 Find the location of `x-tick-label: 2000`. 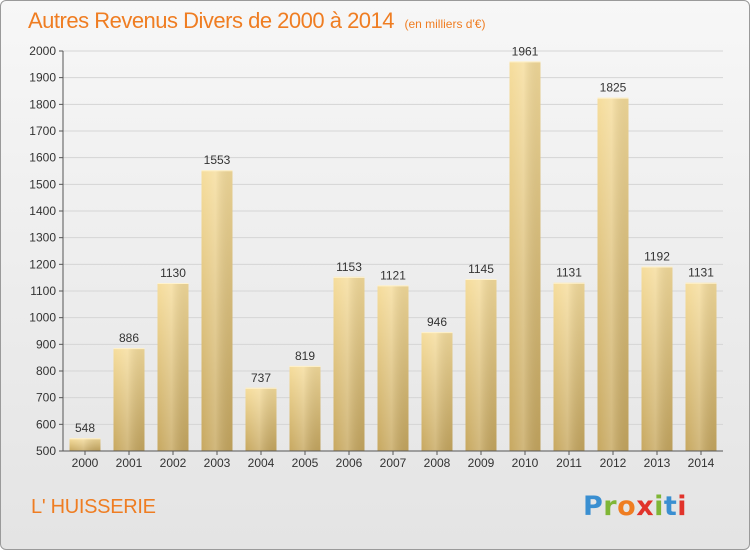

x-tick-label: 2000 is located at coordinates (85, 463).